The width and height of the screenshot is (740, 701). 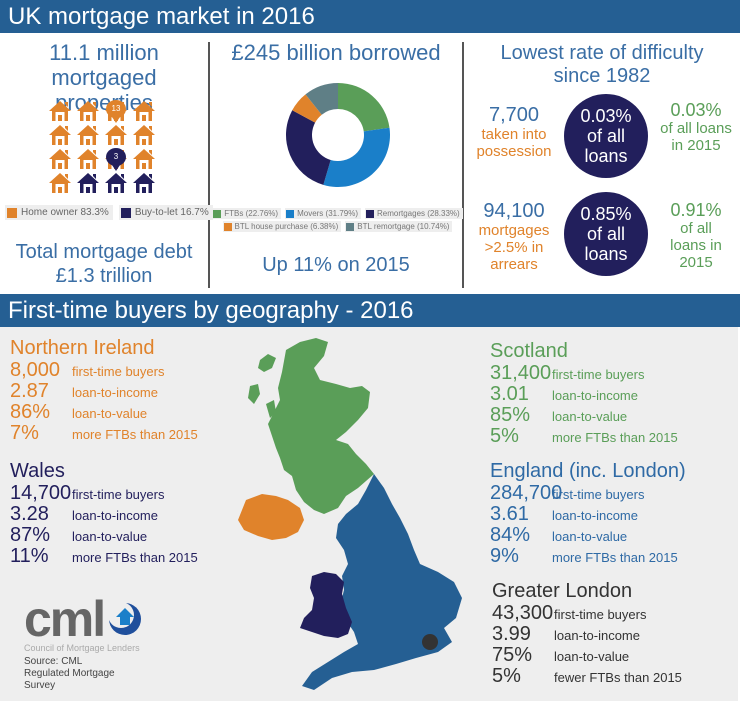 I want to click on rate-label: of all, so click(x=606, y=136).